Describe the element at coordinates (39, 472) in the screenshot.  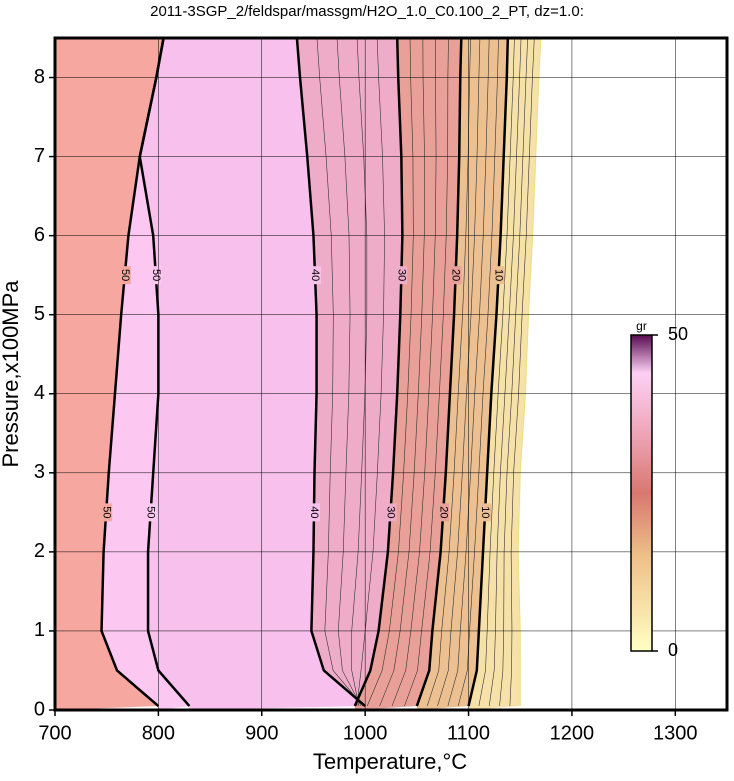
I see `y-tick-label: 3` at that location.